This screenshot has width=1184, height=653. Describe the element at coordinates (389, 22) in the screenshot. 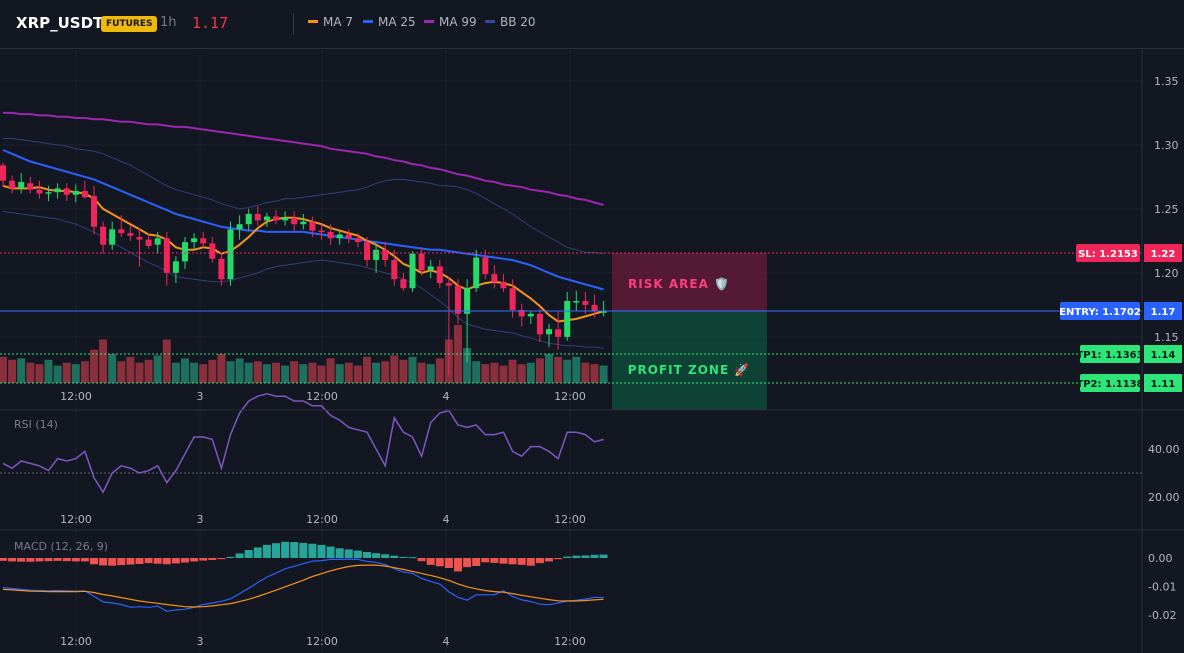

I see `legend-ma25: MA 25` at that location.